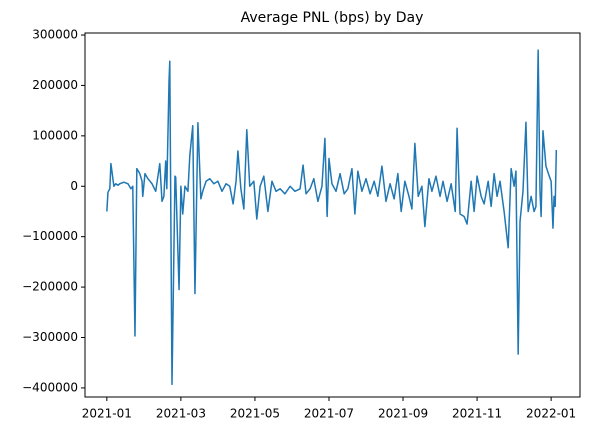 Image resolution: width=597 pixels, height=435 pixels. Describe the element at coordinates (477, 414) in the screenshot. I see `x-tick-label: 2021-11` at that location.